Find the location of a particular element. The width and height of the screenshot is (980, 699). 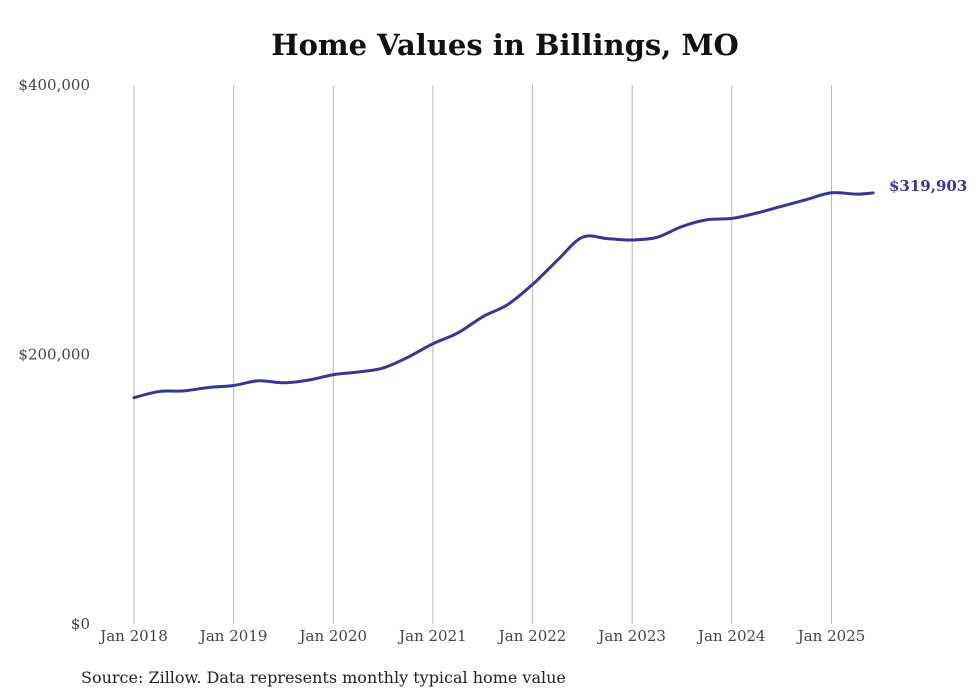

x-tick-label: Jan 2020 is located at coordinates (332, 636).